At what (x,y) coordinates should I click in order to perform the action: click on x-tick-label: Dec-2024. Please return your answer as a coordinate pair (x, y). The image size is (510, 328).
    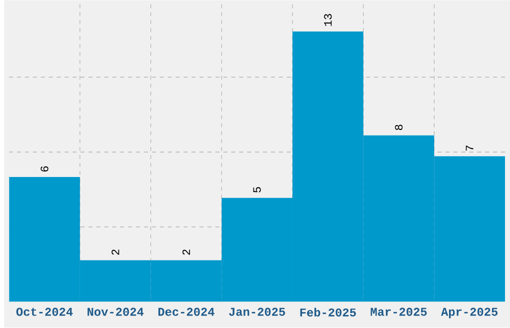
    Looking at the image, I should click on (186, 312).